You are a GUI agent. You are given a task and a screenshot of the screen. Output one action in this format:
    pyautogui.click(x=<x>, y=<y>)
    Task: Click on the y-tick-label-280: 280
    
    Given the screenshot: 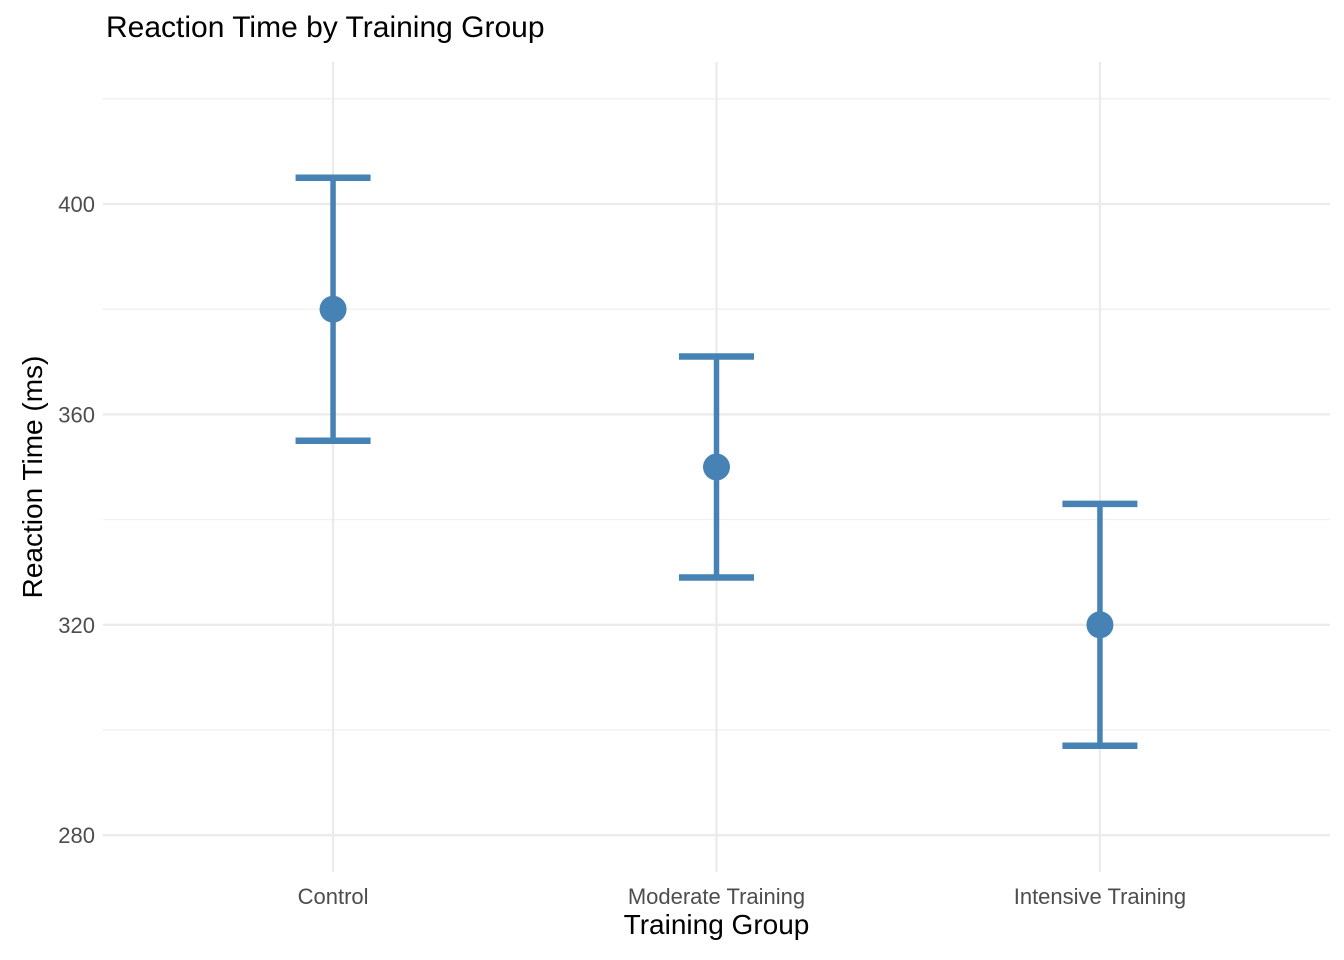 What is the action you would take?
    pyautogui.click(x=76, y=835)
    